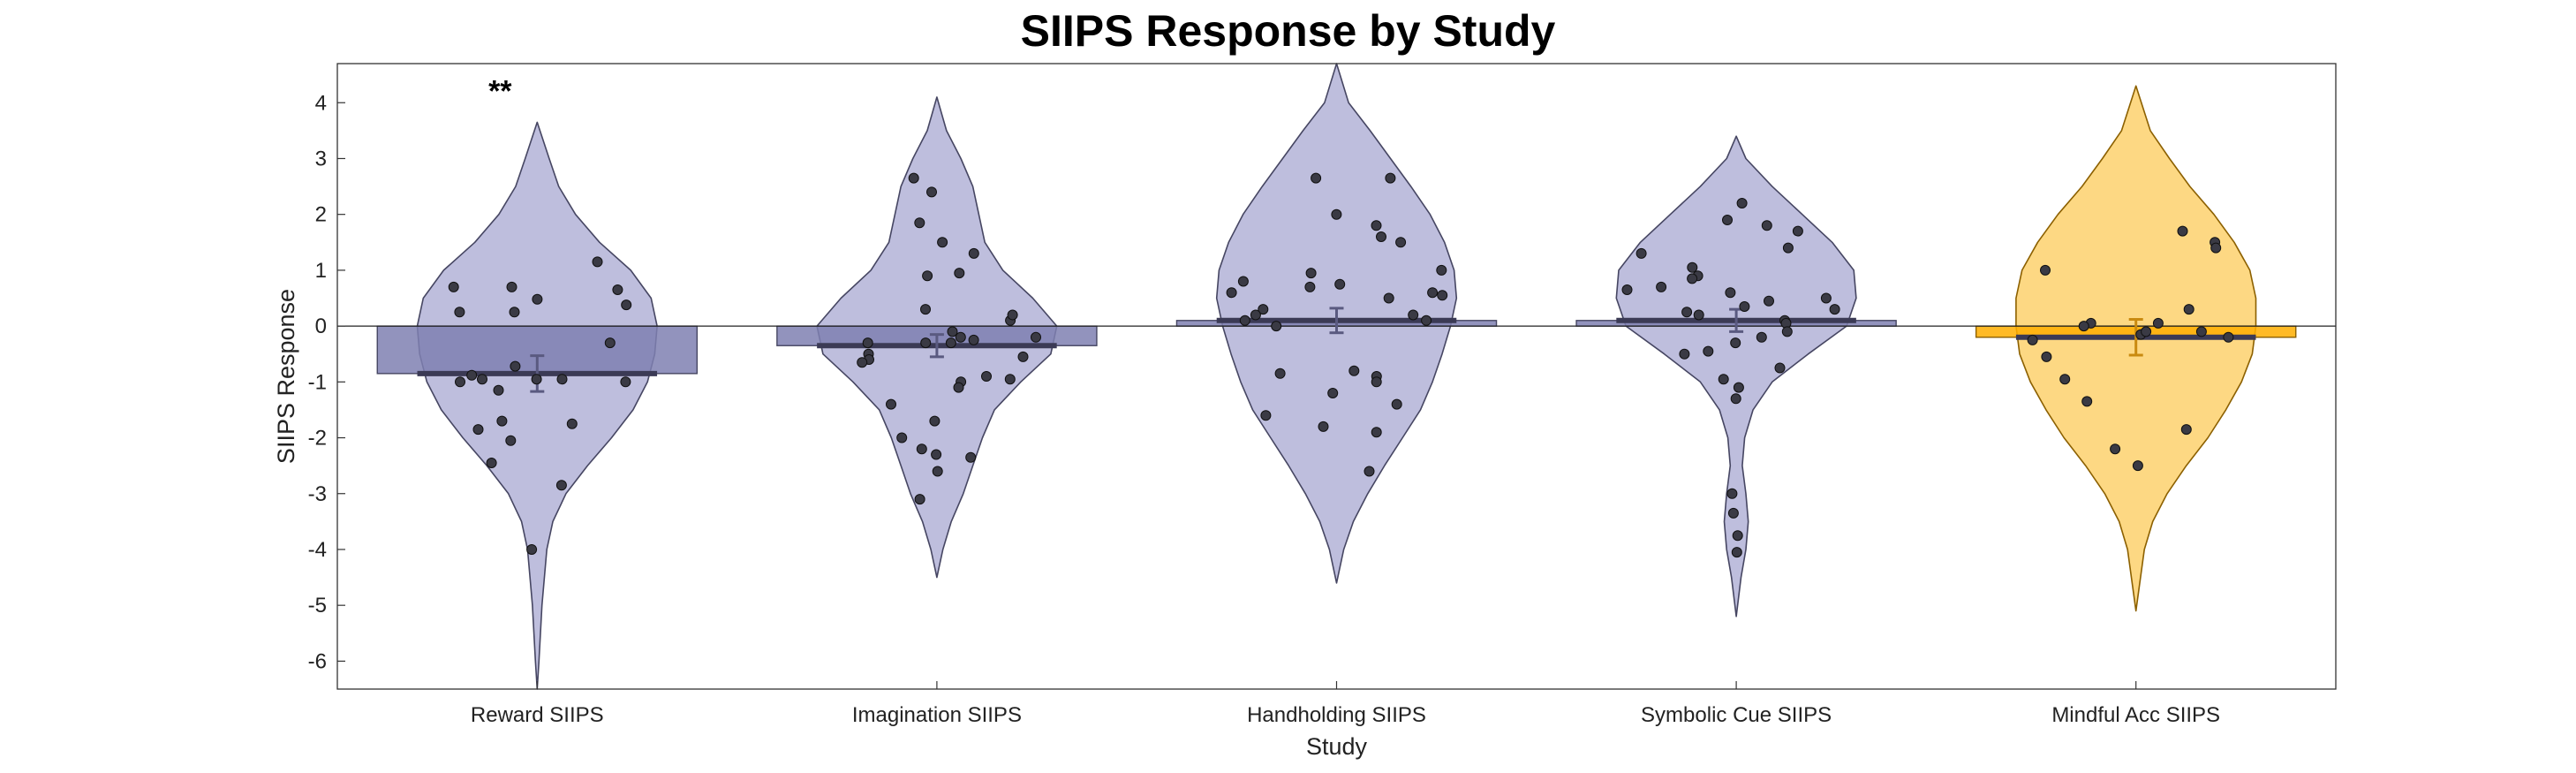  What do you see at coordinates (1288, 31) in the screenshot?
I see `chart-title: SIIPS Response by Study` at bounding box center [1288, 31].